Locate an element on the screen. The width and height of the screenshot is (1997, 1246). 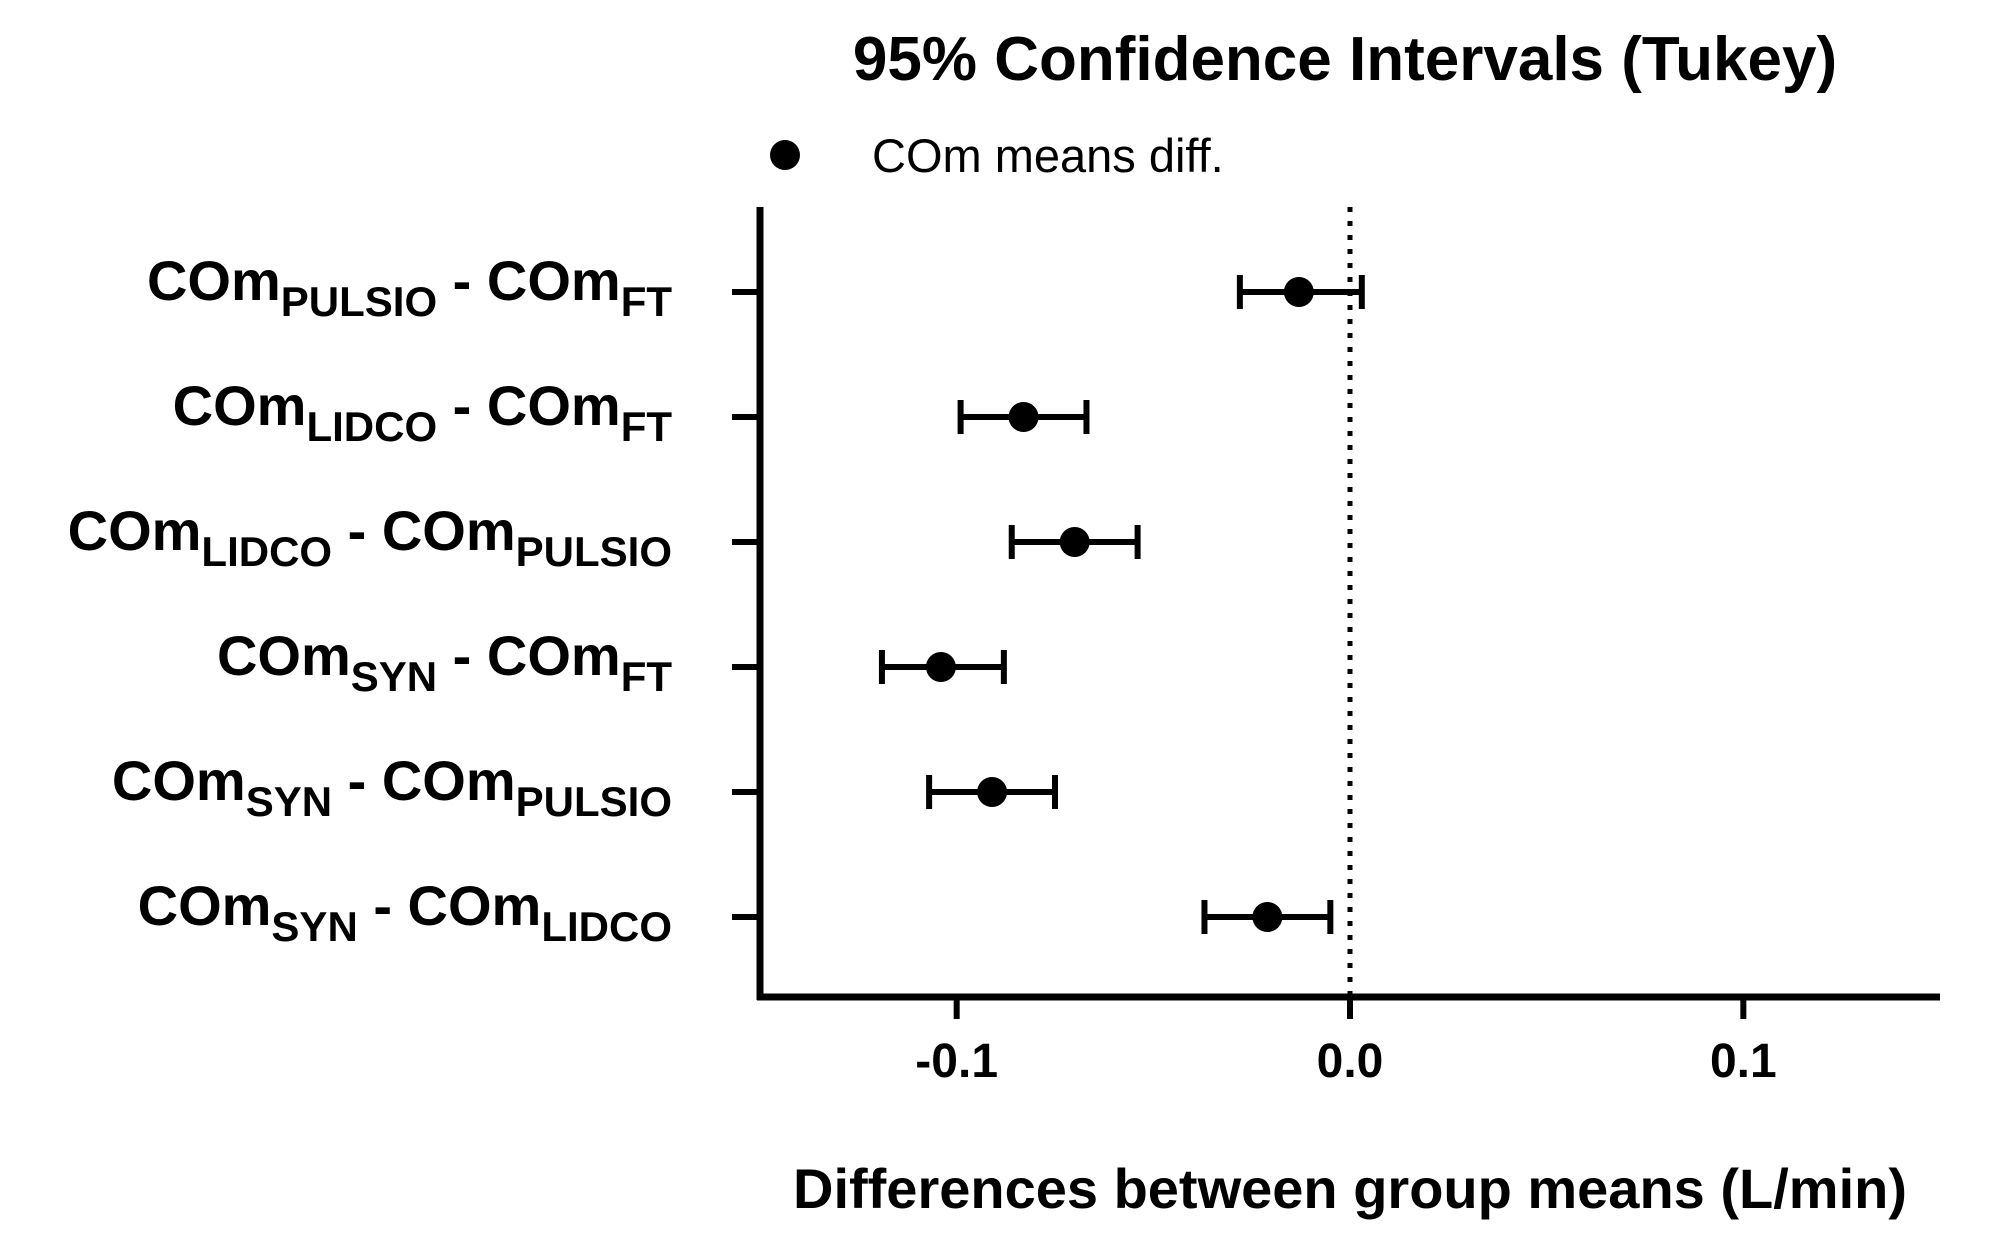
row-label: COmSYN - COmFT is located at coordinates (444, 662).